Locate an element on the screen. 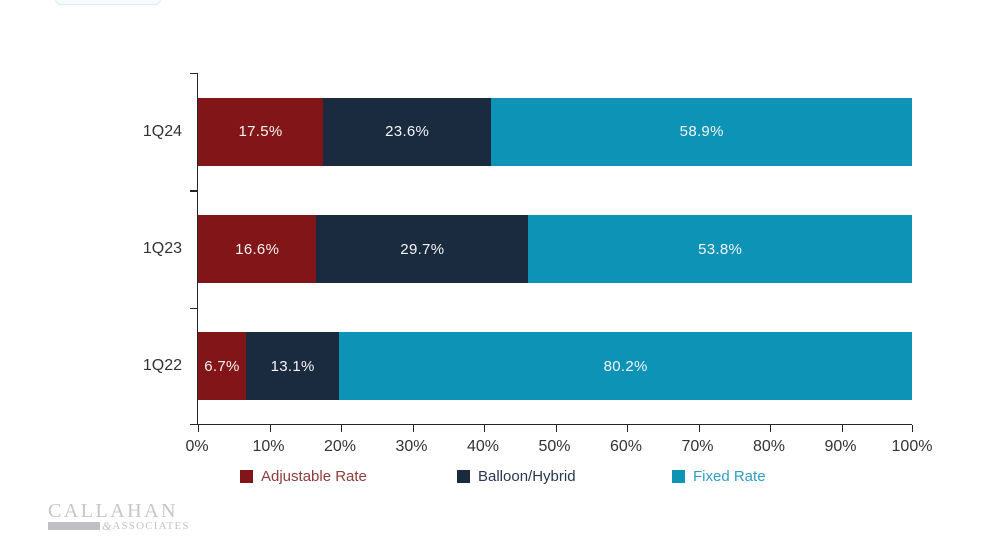 Image resolution: width=1000 pixels, height=545 pixels. bar-data-label: 29.7% is located at coordinates (422, 249).